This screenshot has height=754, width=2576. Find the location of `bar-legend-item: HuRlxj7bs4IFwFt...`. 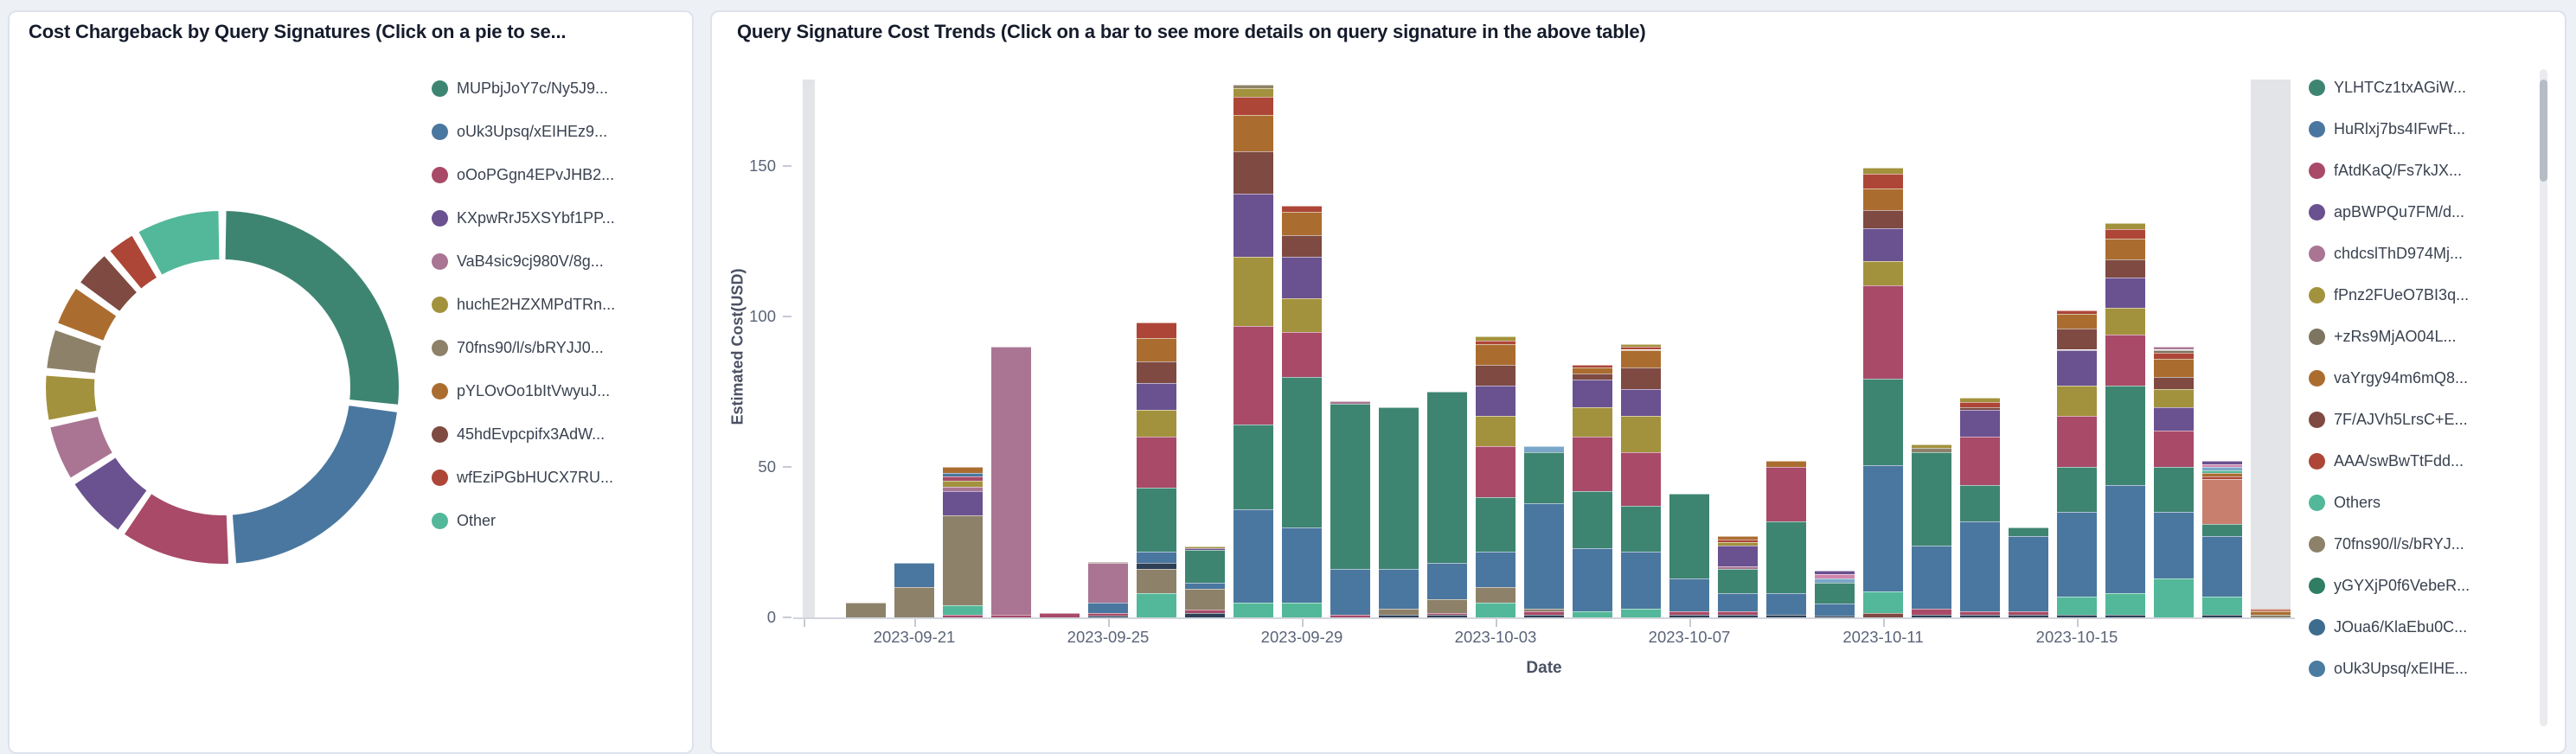

bar-legend-item: HuRlxj7bs4IFwFt... is located at coordinates (2387, 129).